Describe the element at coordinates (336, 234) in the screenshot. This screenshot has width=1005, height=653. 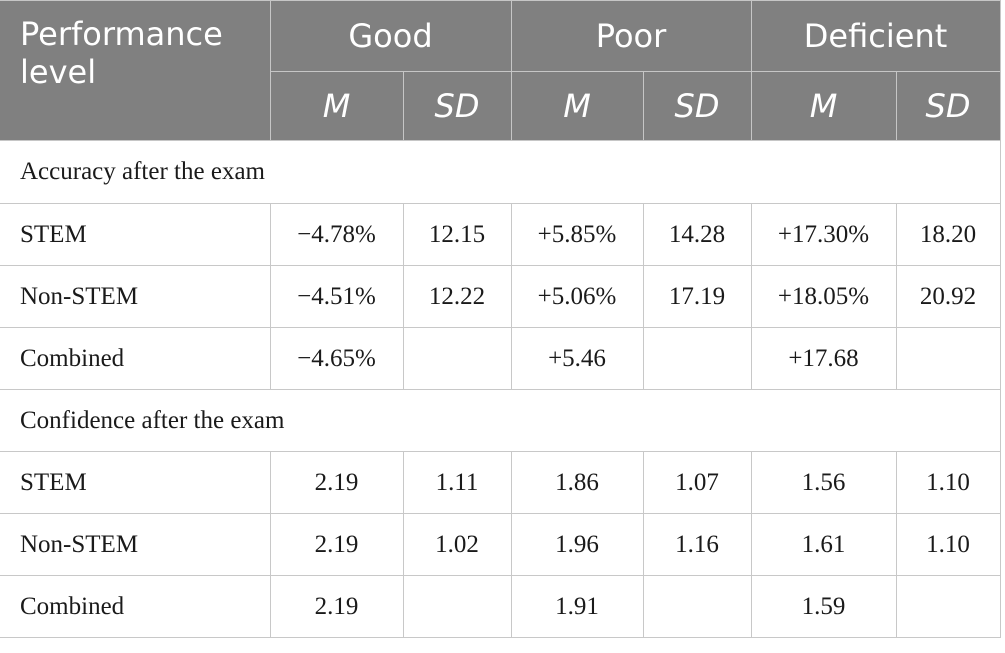
I see `cell-good-m: −4.78%` at that location.